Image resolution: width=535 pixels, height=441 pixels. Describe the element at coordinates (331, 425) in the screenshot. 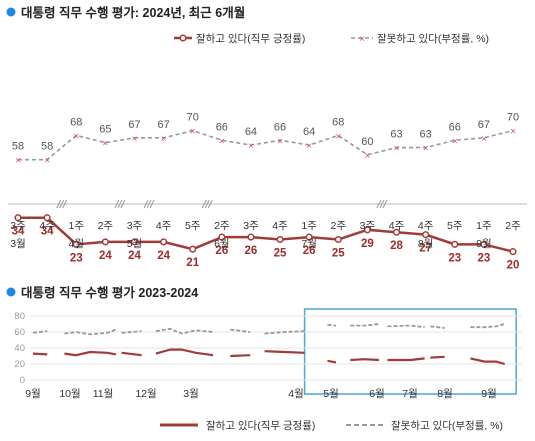

I see `chart2-legend: 잘하고 있다(직무 긍정률) 잘못하고 있다(부정률, %)` at that location.